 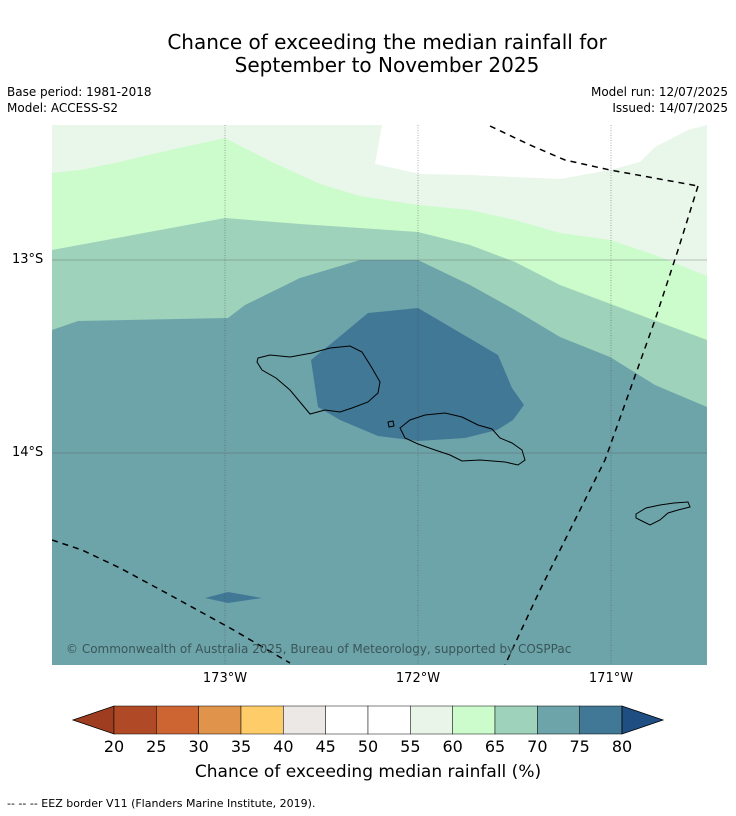 What do you see at coordinates (452, 746) in the screenshot?
I see `colorbar-tick-label: 60` at bounding box center [452, 746].